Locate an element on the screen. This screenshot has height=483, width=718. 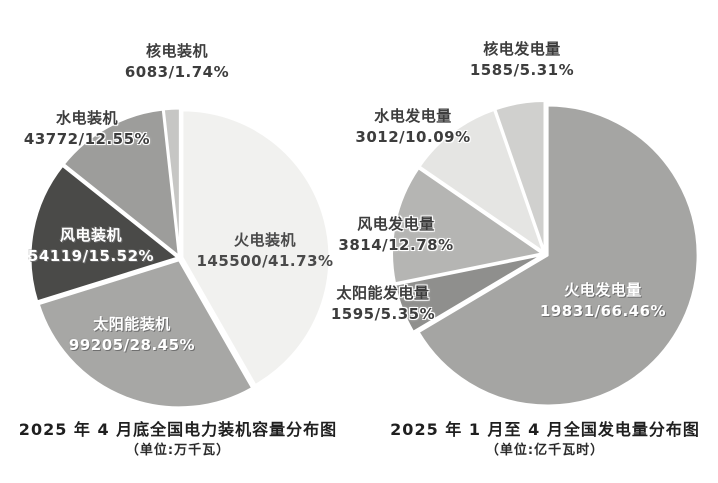
generation-chart-unit: （单位:亿千瓦时） is located at coordinates (545, 450).